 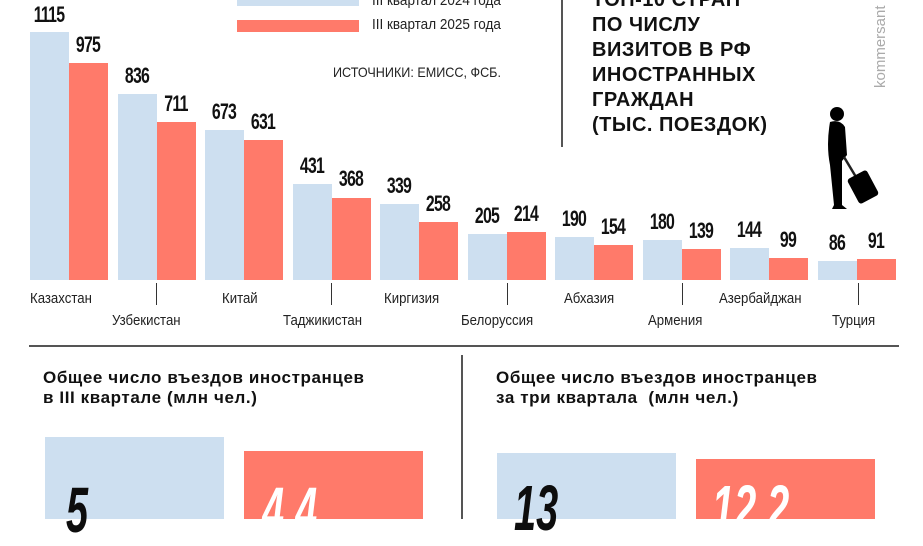 I want to click on category-label-armenia: Армения, so click(x=675, y=320).